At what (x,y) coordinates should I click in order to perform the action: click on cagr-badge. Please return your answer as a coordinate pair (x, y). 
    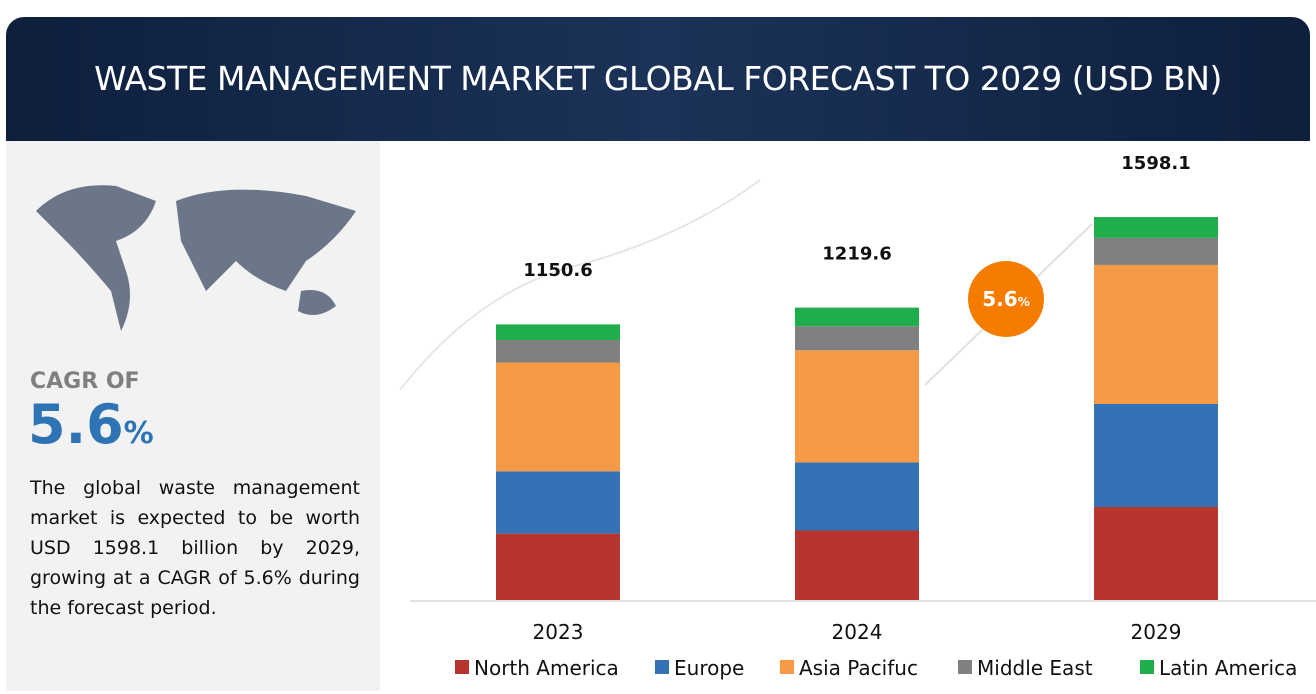
    Looking at the image, I should click on (1006, 299).